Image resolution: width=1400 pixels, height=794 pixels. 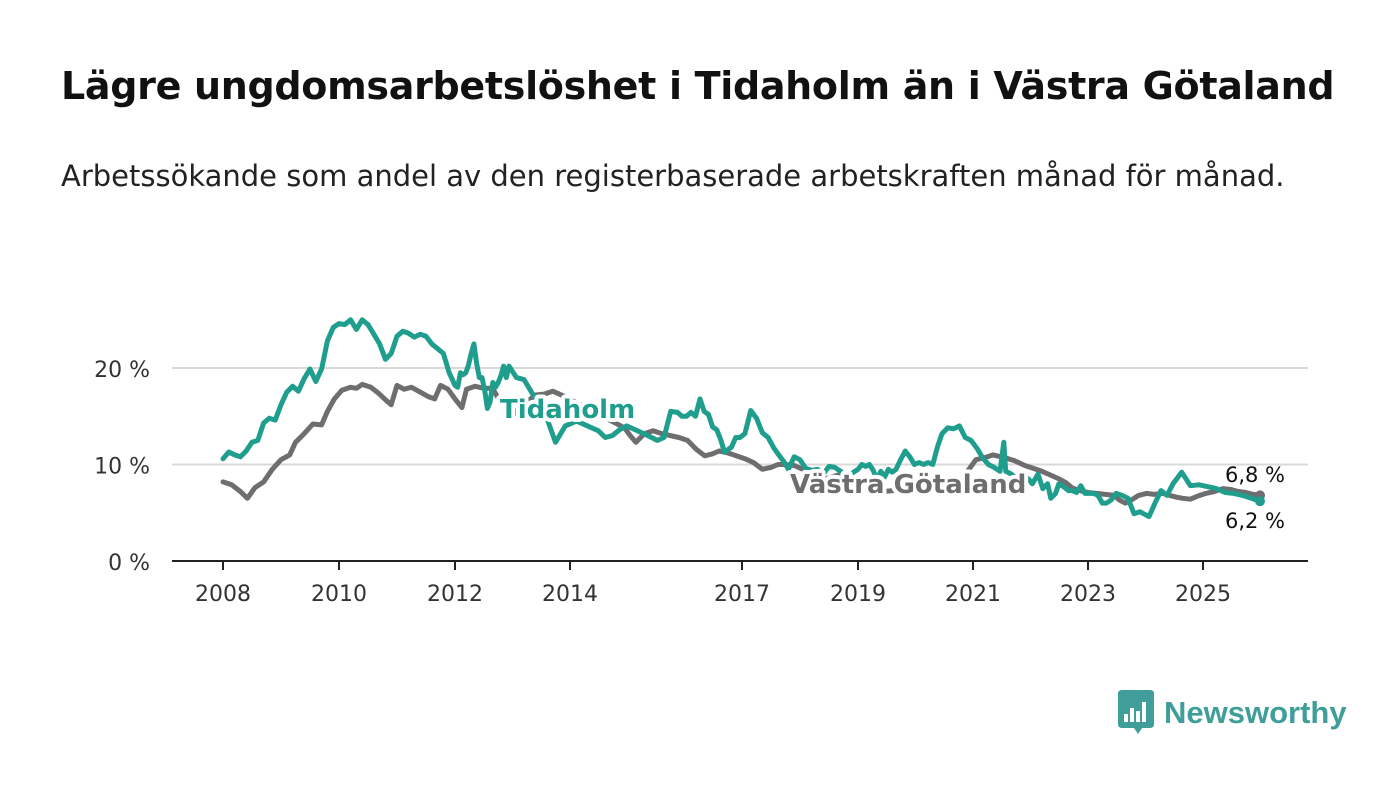 What do you see at coordinates (223, 594) in the screenshot?
I see `x-tick-label: 2008` at bounding box center [223, 594].